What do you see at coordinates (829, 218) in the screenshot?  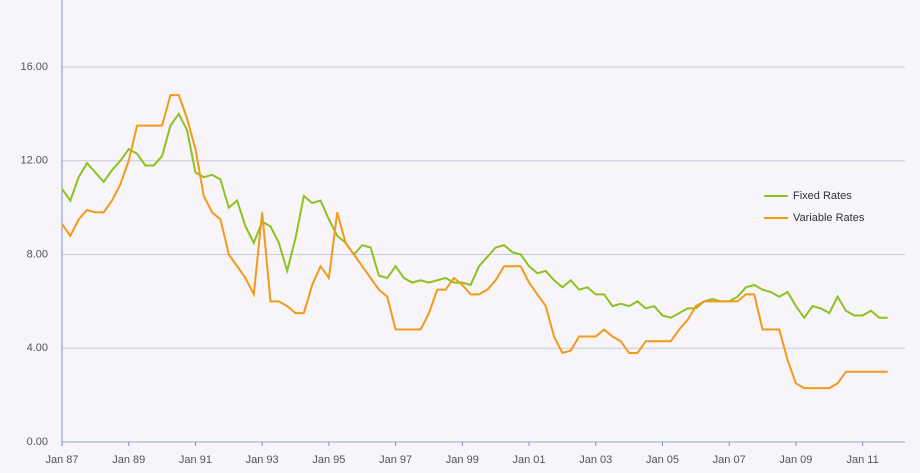 I see `legend-label: Variable Rates` at bounding box center [829, 218].